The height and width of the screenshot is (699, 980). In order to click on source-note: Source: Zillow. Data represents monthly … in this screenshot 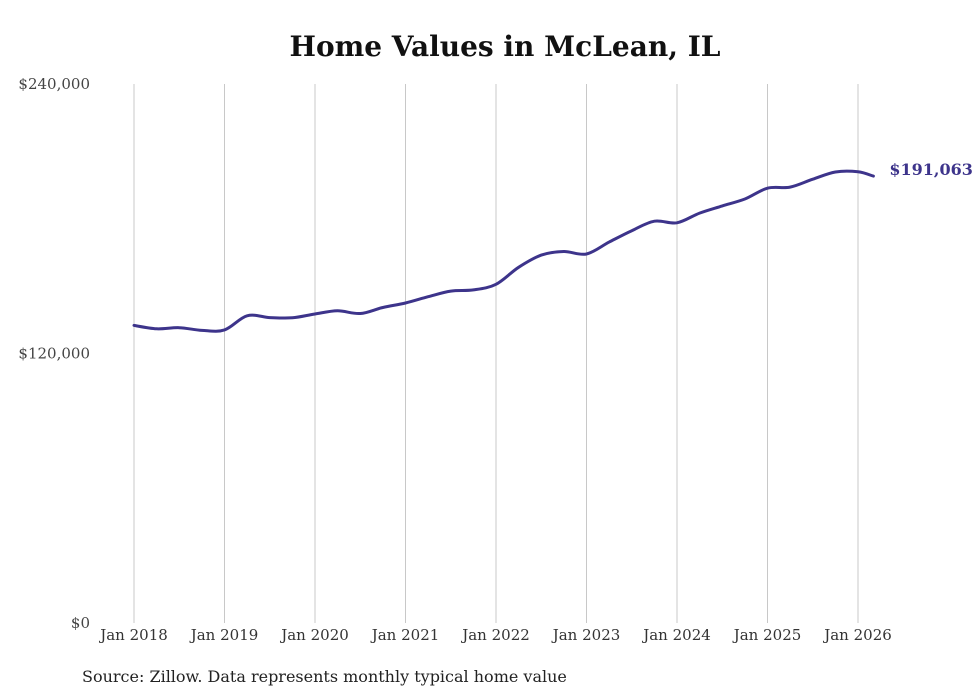, I will do `click(324, 676)`.